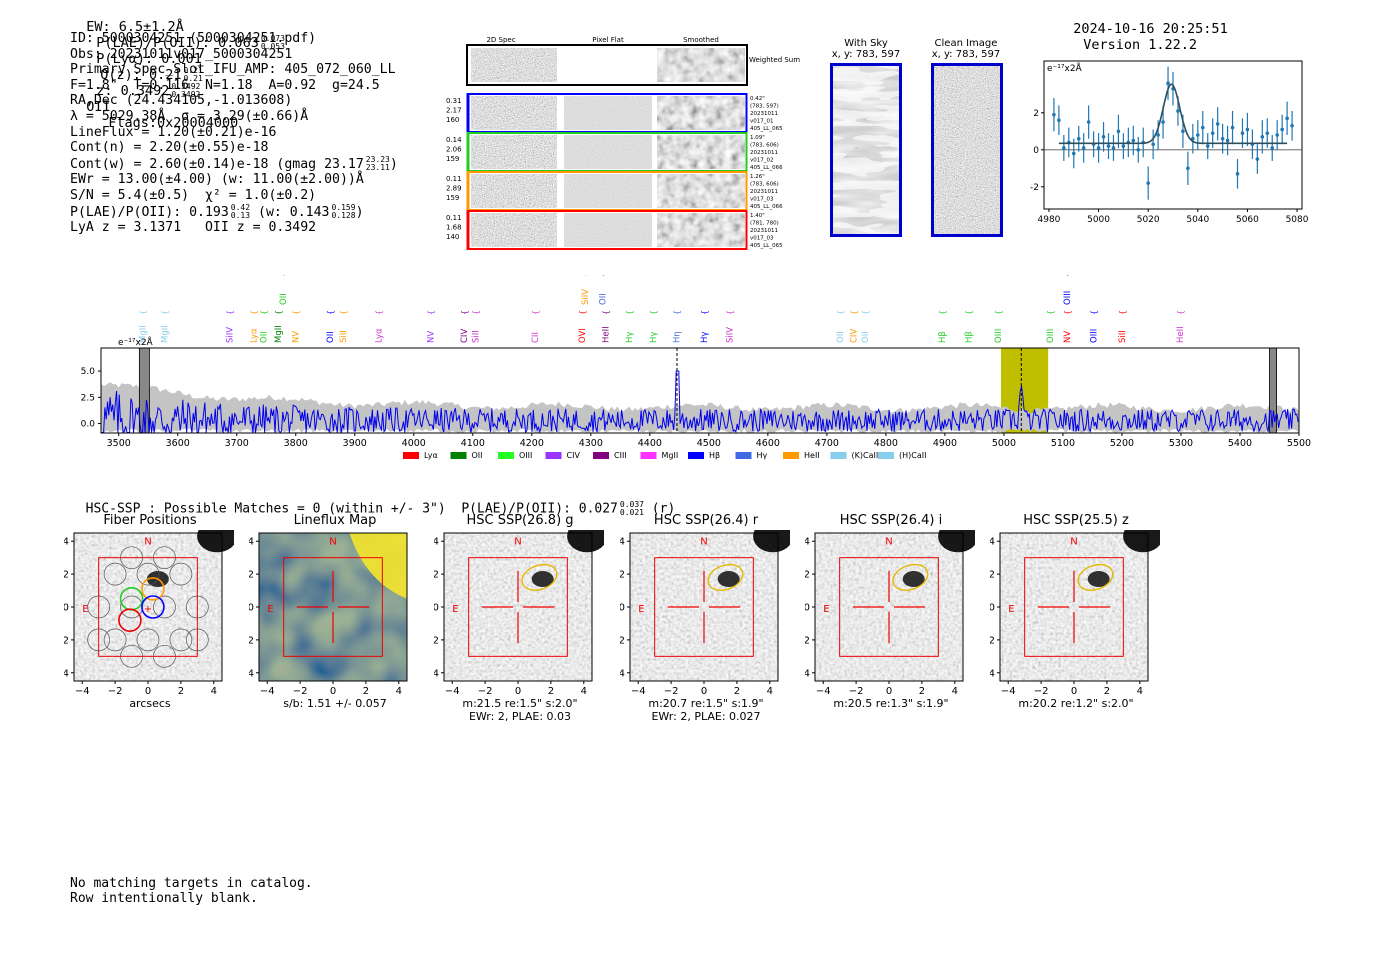 The image size is (1400, 953). What do you see at coordinates (677, 337) in the screenshot?
I see `spectral-line-label: Hη` at bounding box center [677, 337].